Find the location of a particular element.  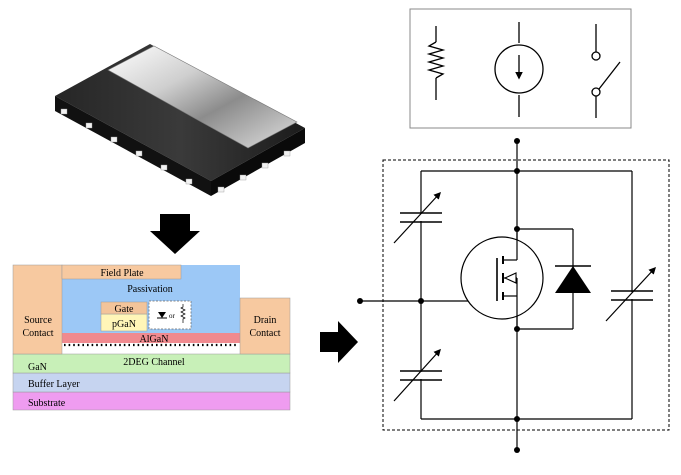

chip-pins is located at coordinates (175, 150).